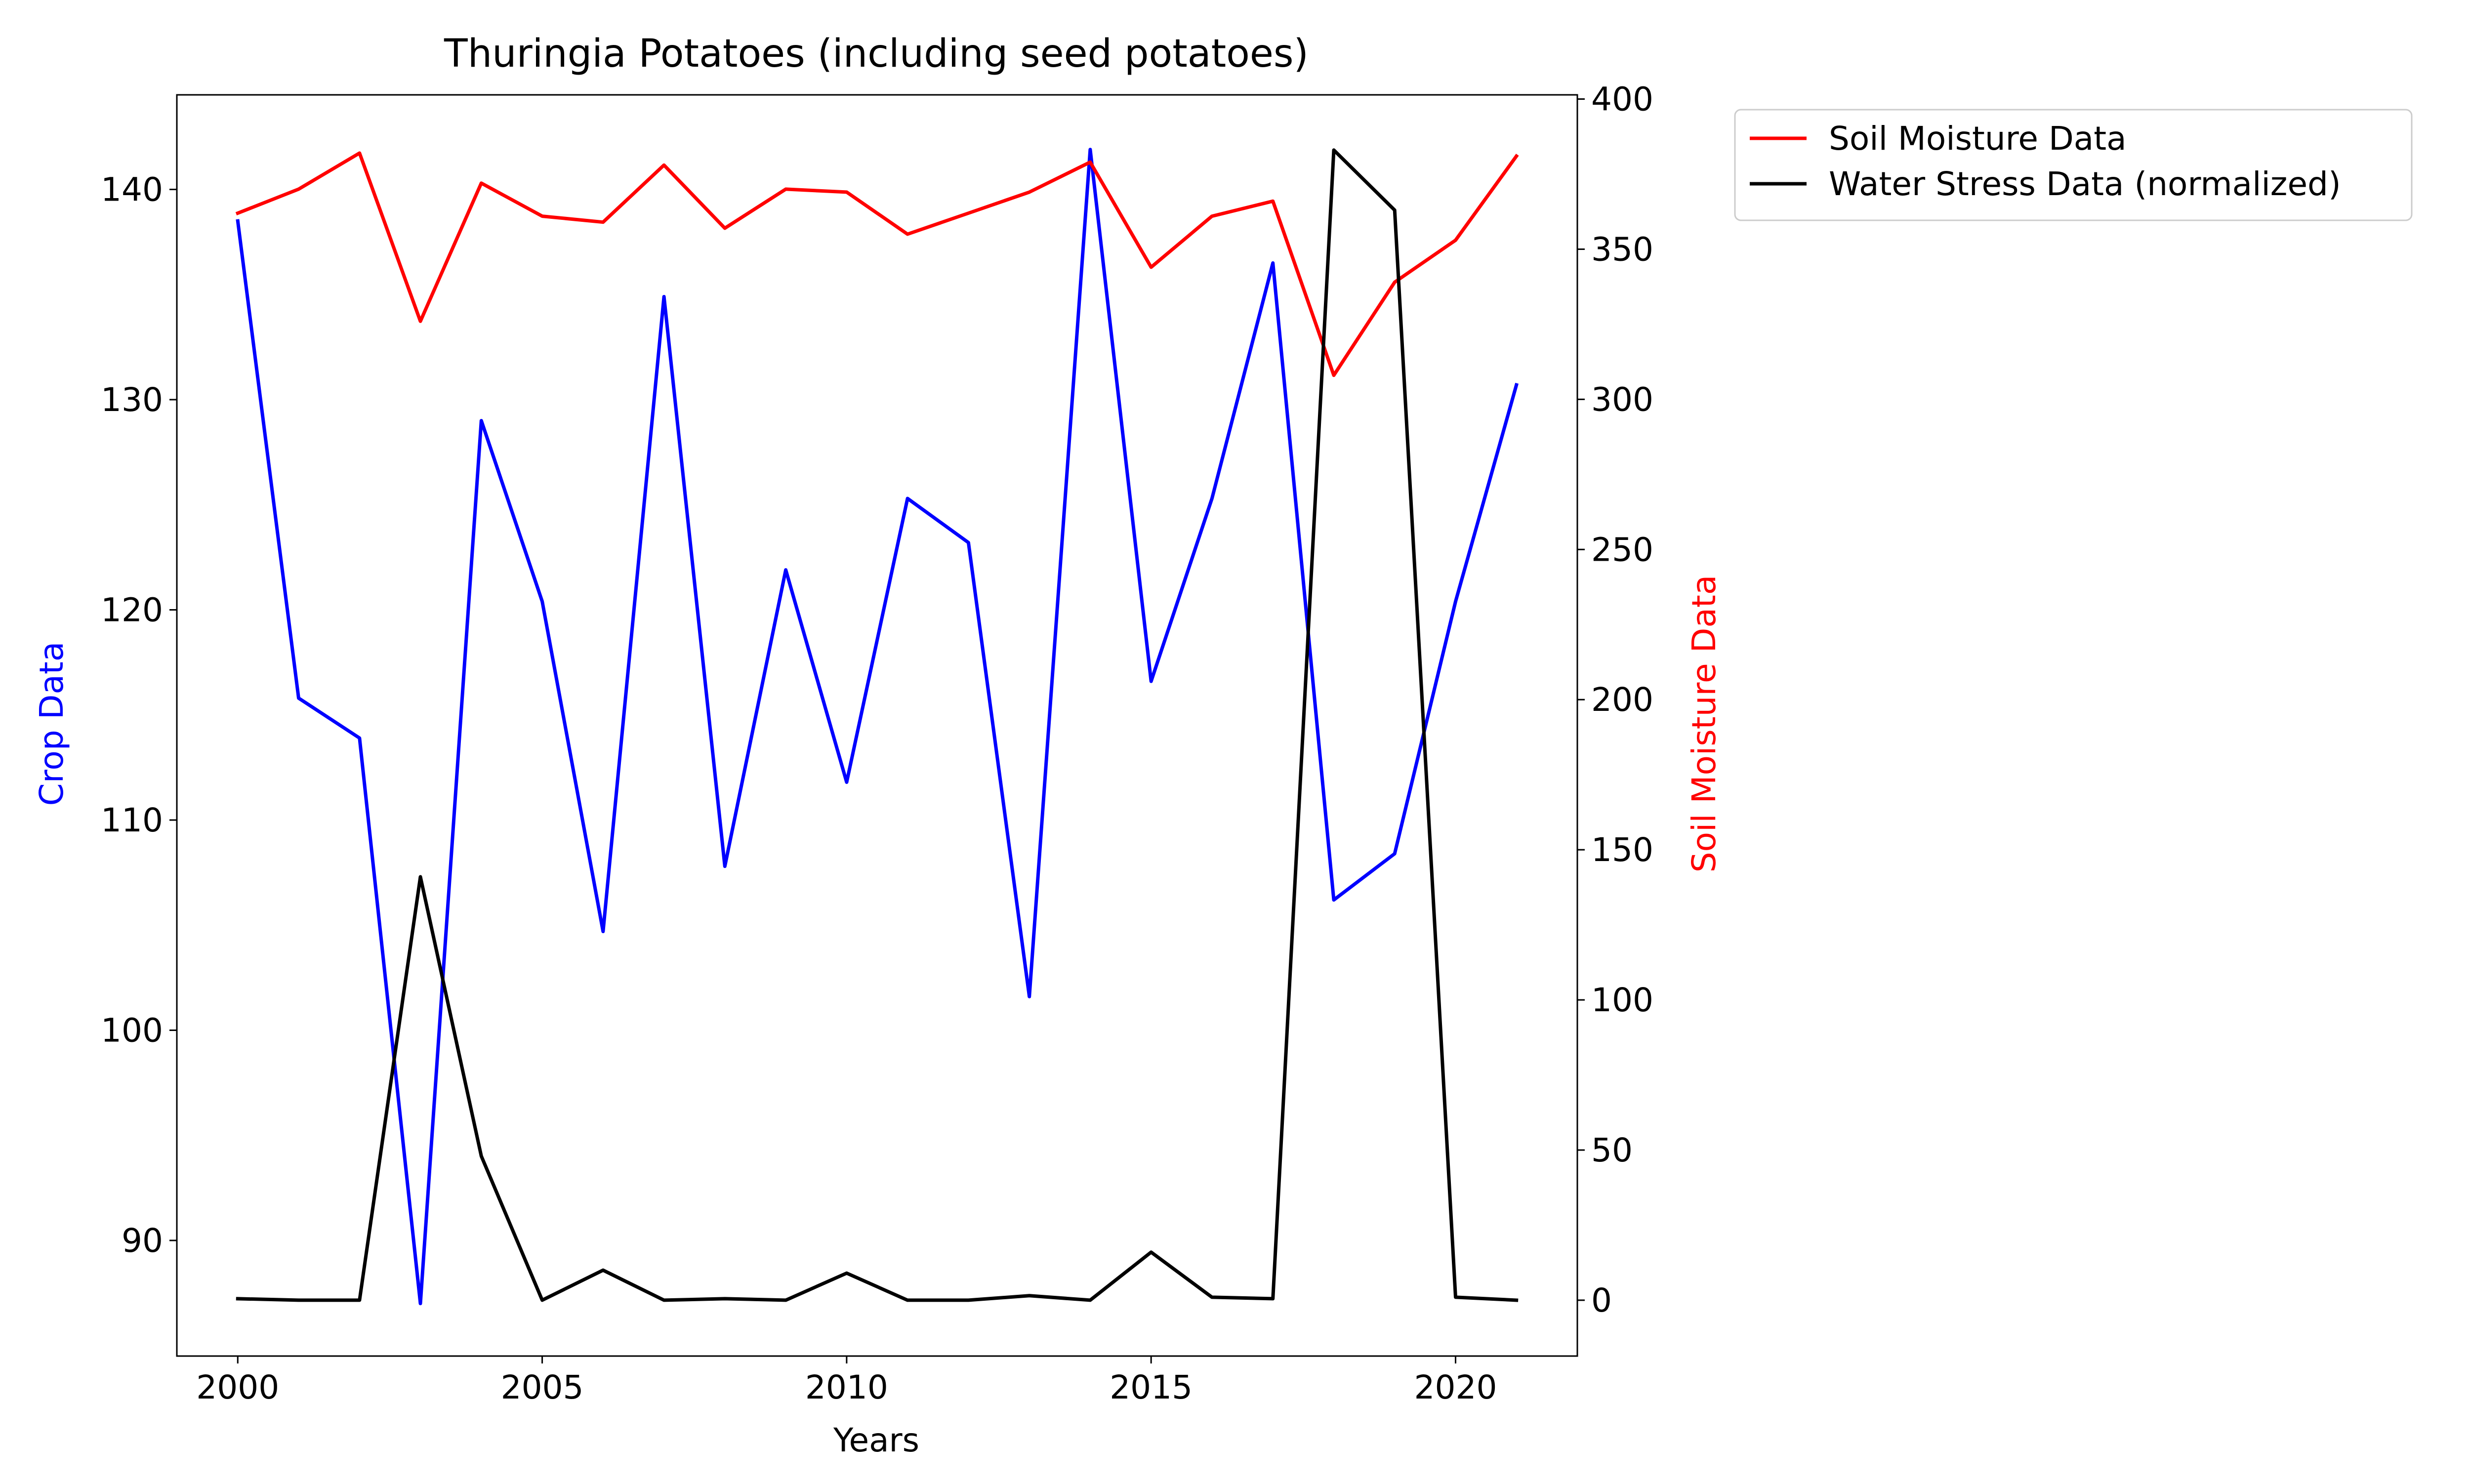  I want to click on x-tick-label: 2015, so click(1151, 1387).